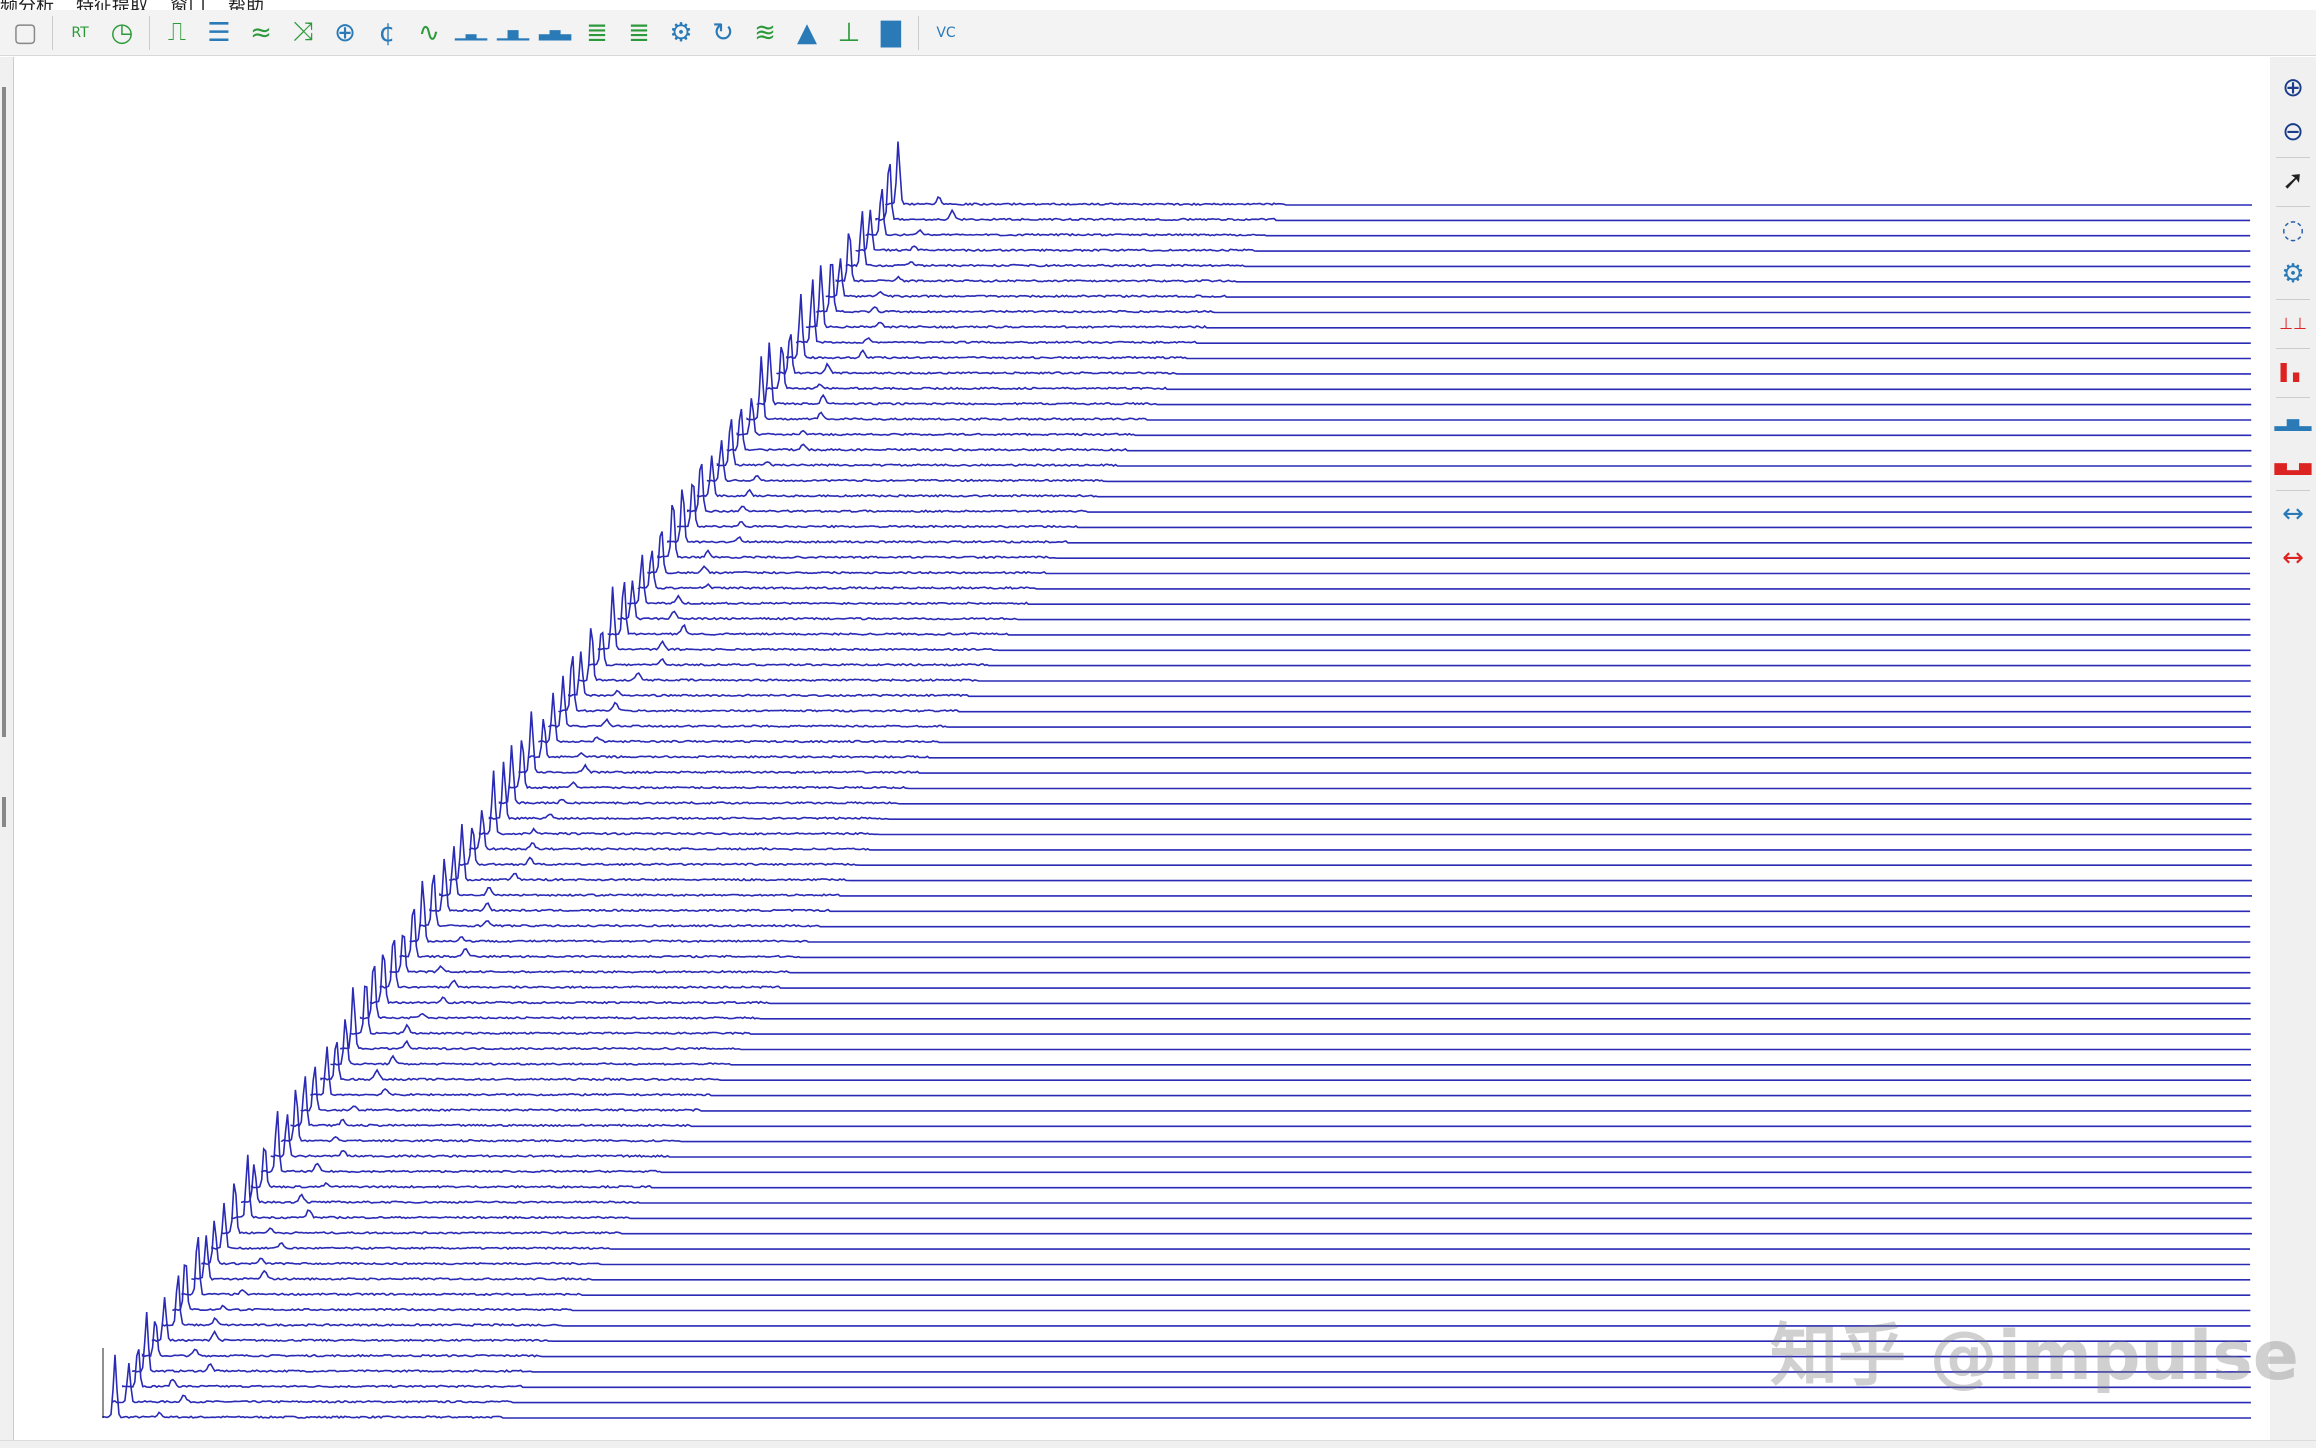  Describe the element at coordinates (4, 812) in the screenshot. I see `splitter-handle` at that location.